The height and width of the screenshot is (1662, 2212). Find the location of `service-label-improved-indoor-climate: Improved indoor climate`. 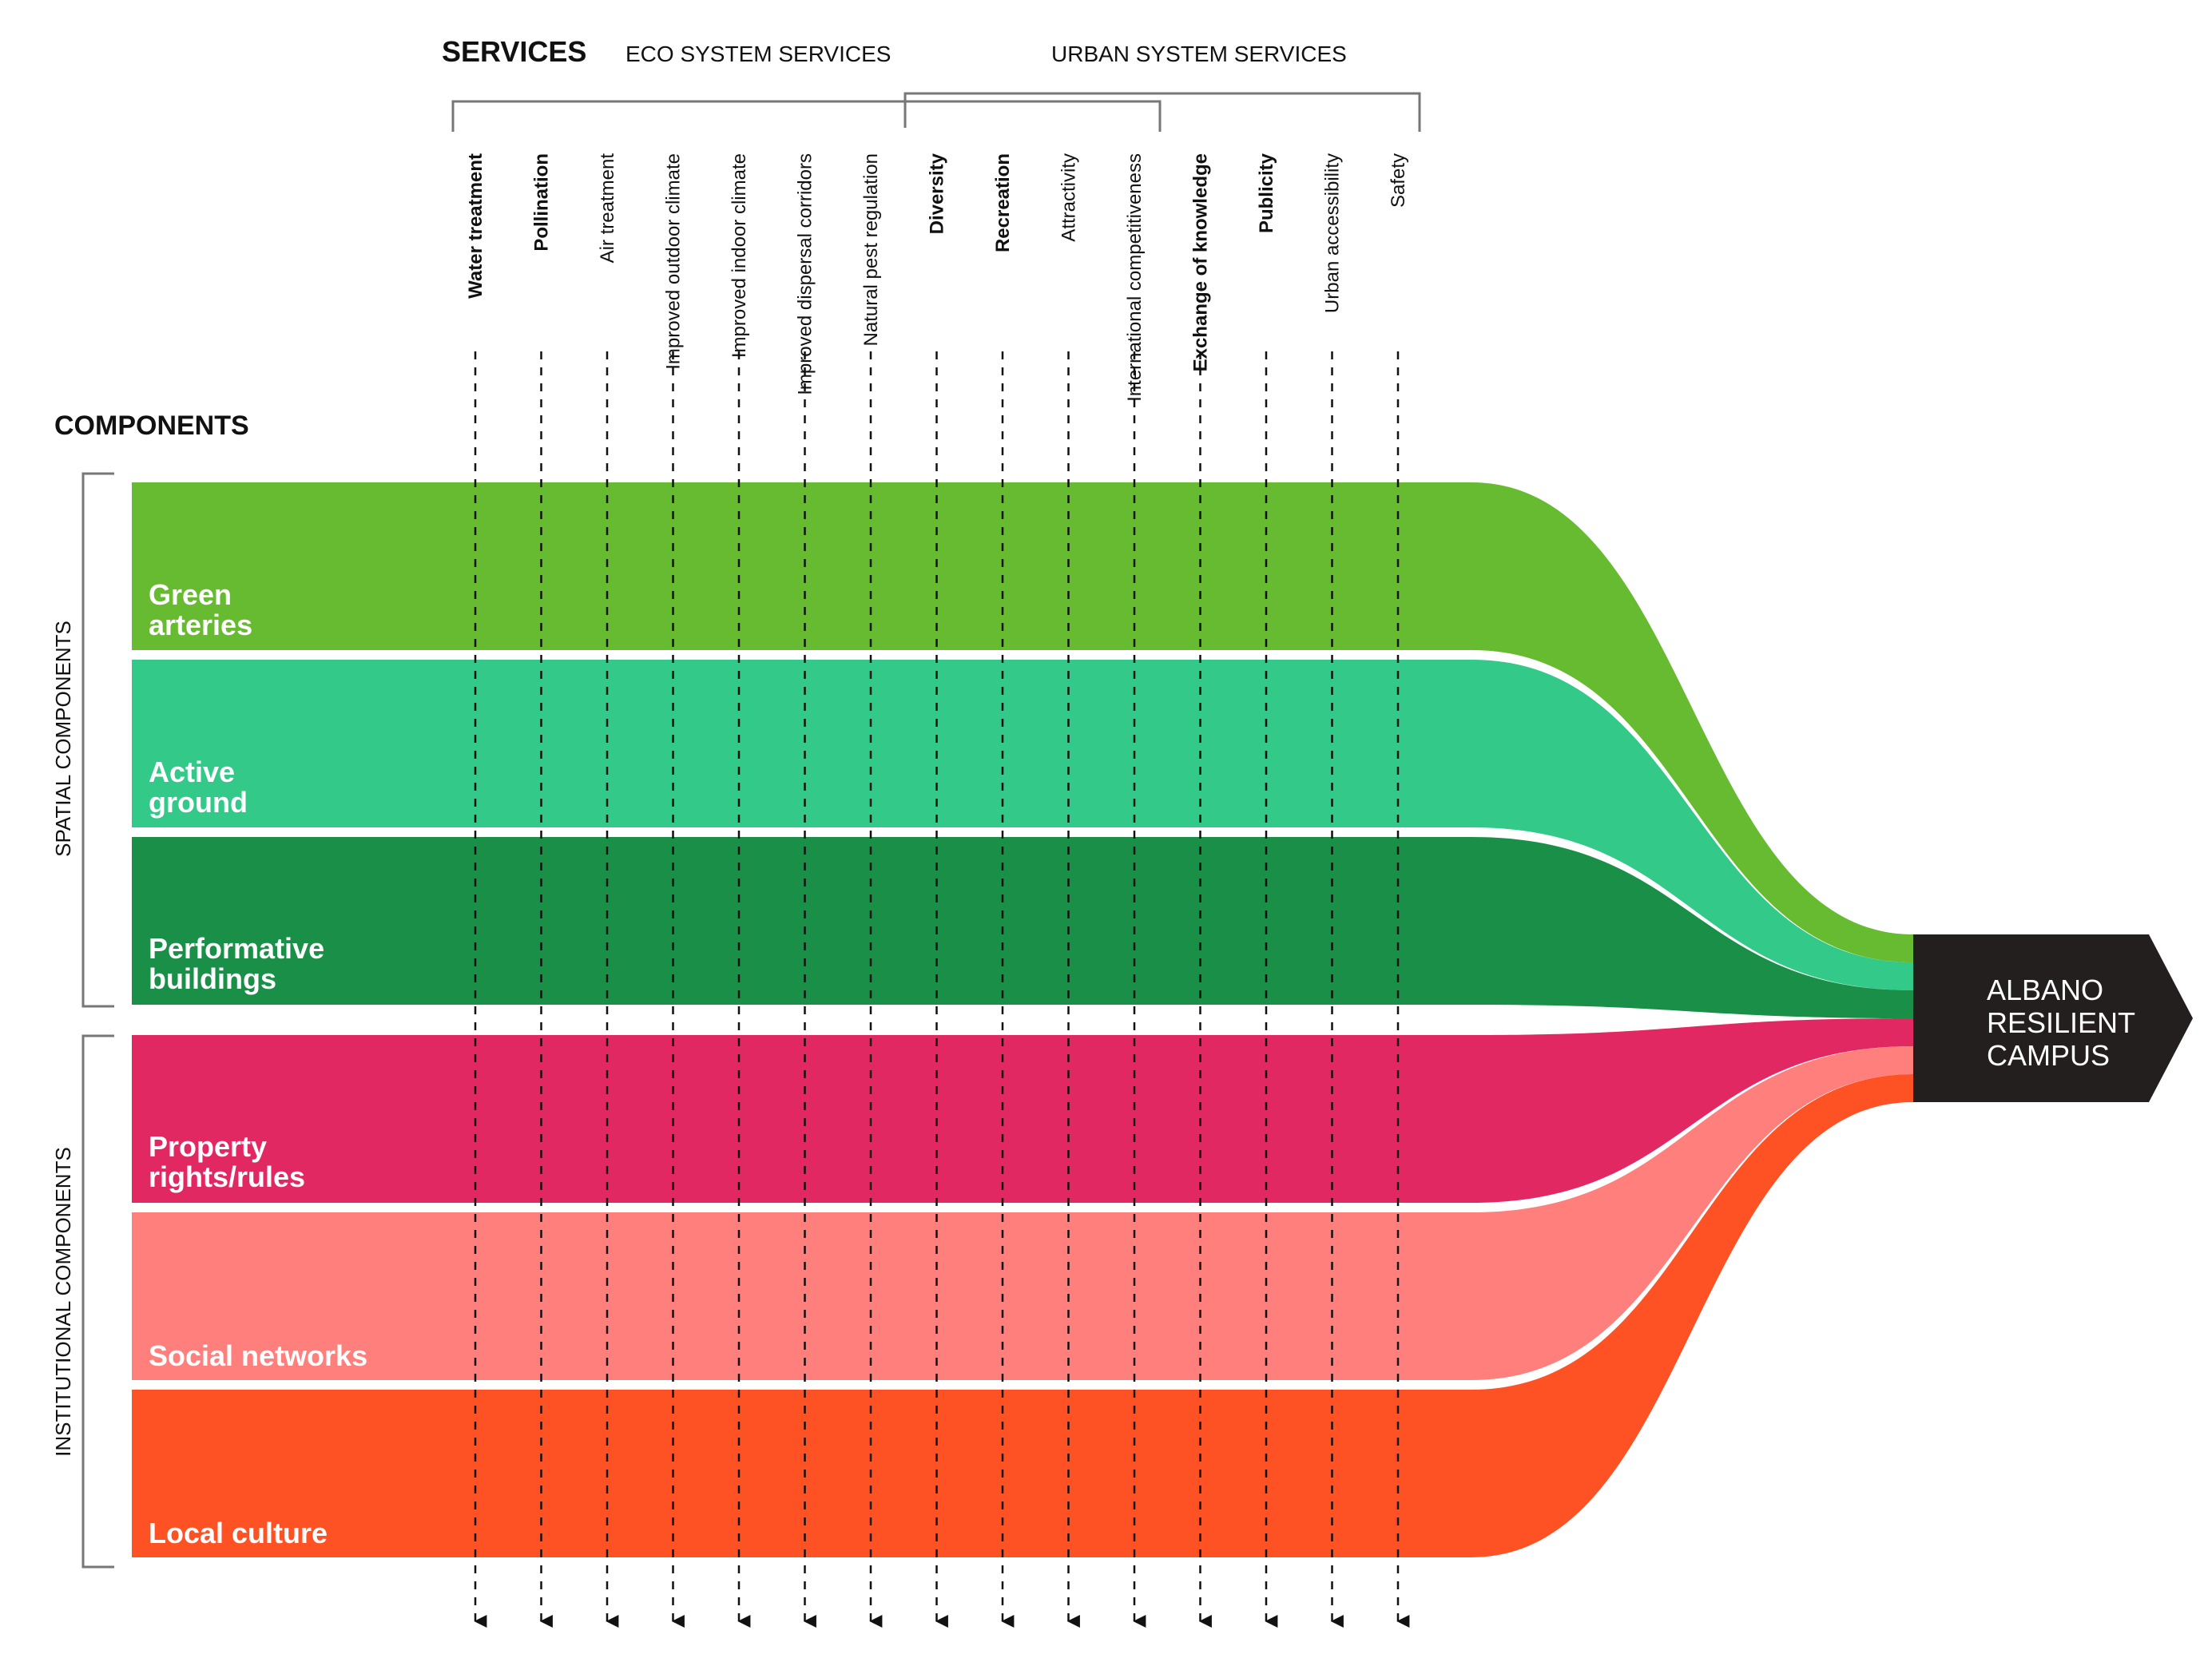

service-label-improved-indoor-climate: Improved indoor climate is located at coordinates (740, 256).